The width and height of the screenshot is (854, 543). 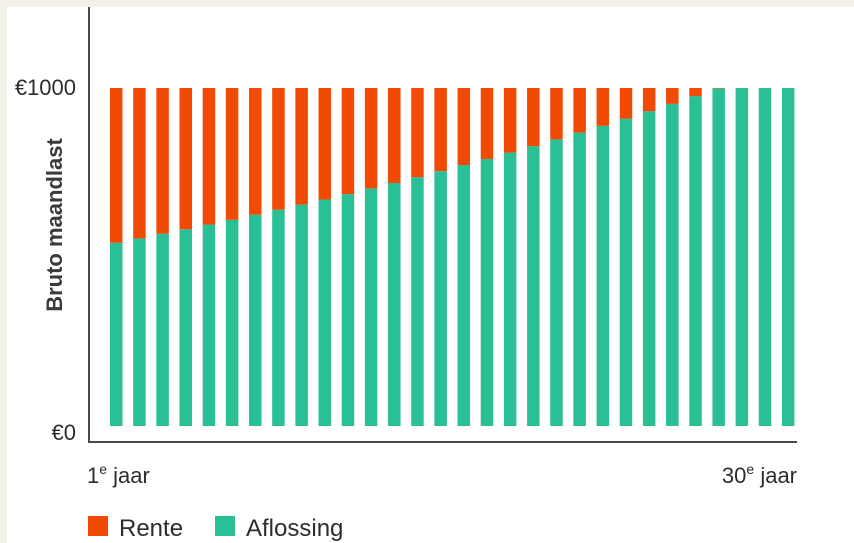 I want to click on y-tick-max: €1000, so click(x=45, y=87).